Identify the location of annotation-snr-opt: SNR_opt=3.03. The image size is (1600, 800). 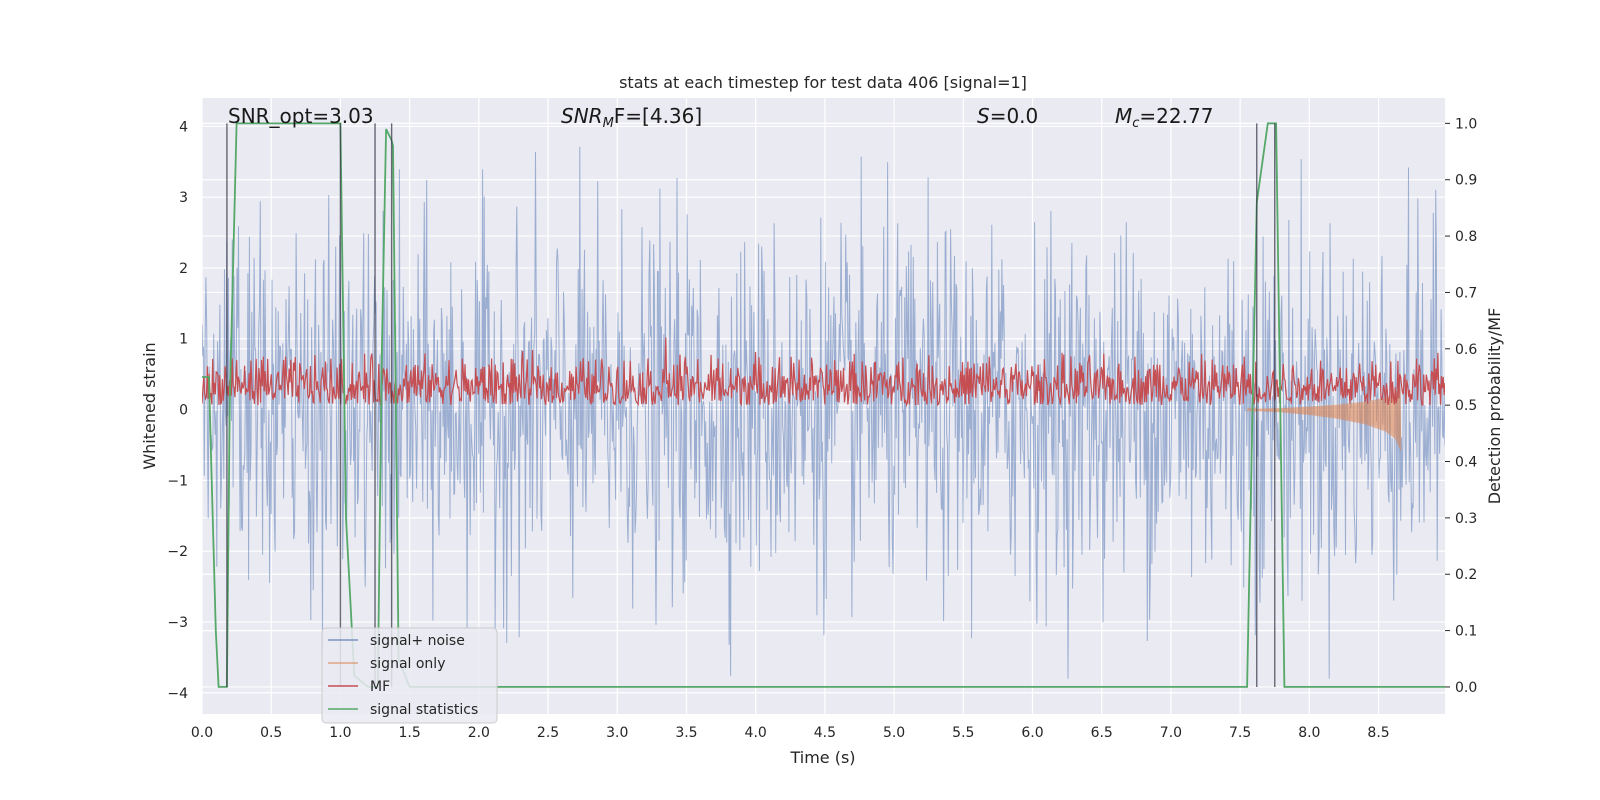
(301, 116).